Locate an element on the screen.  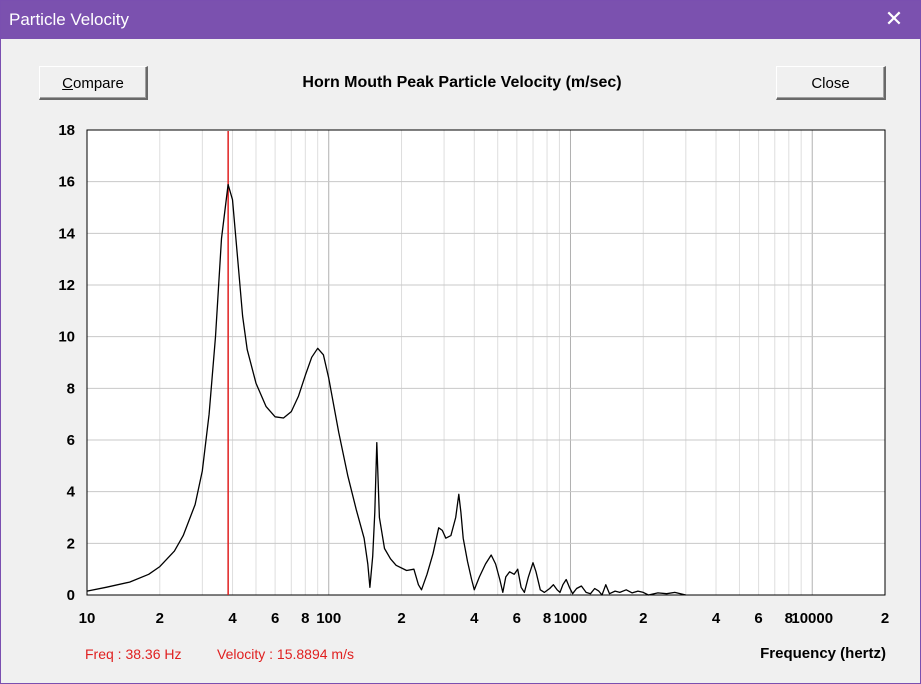
y-tick-label: 6 is located at coordinates (71, 440).